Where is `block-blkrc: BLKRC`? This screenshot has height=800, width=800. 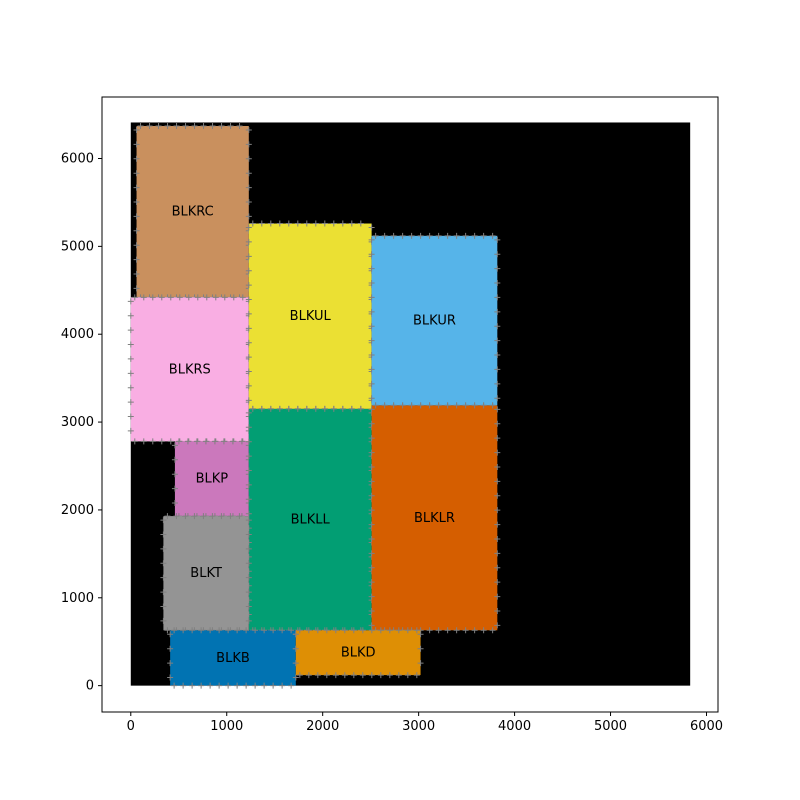
block-blkrc: BLKRC is located at coordinates (192, 211).